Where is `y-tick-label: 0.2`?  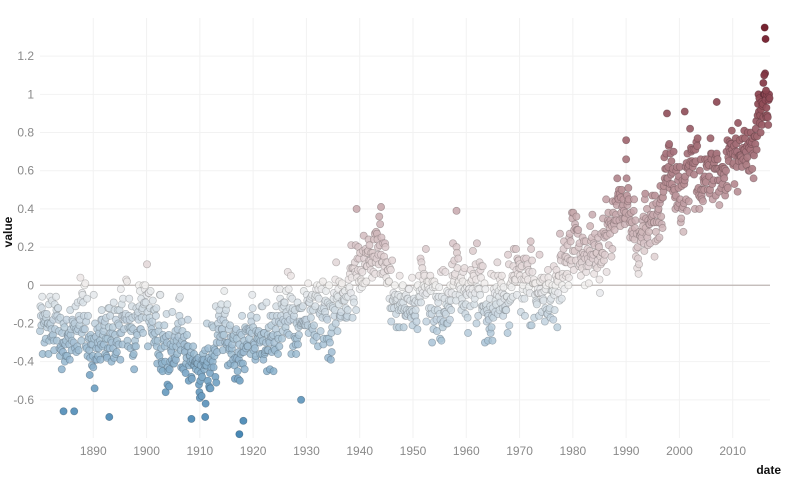
y-tick-label: 0.2 is located at coordinates (25, 247).